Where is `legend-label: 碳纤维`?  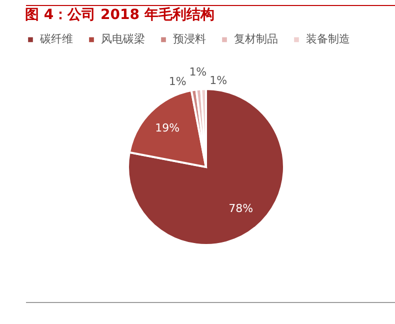 legend-label: 碳纤维 is located at coordinates (56, 39).